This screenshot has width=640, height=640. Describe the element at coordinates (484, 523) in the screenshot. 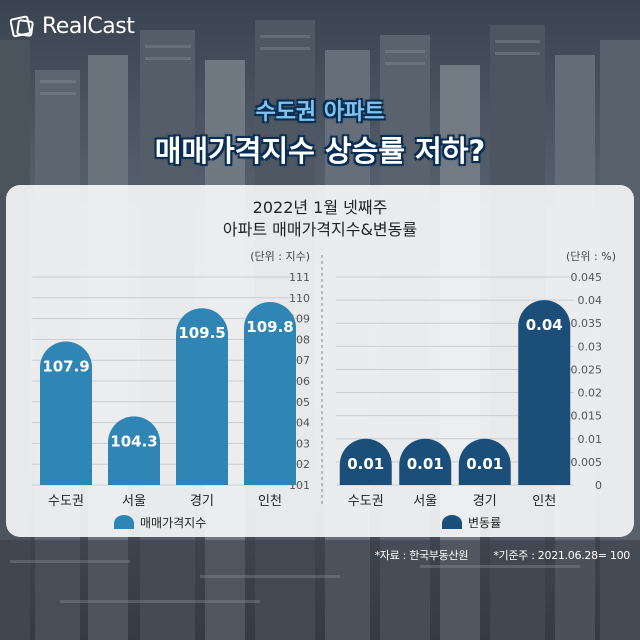

I see `legend-label: 변동률` at that location.